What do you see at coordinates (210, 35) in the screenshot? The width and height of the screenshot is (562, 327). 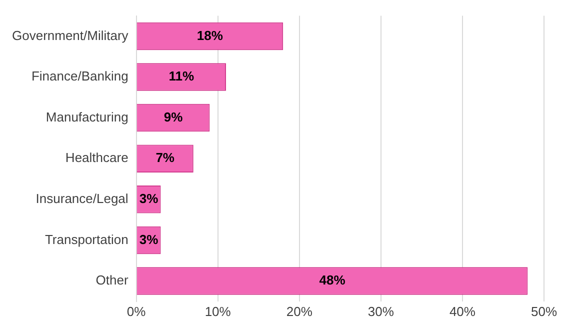 I see `data-label: 18%` at bounding box center [210, 35].